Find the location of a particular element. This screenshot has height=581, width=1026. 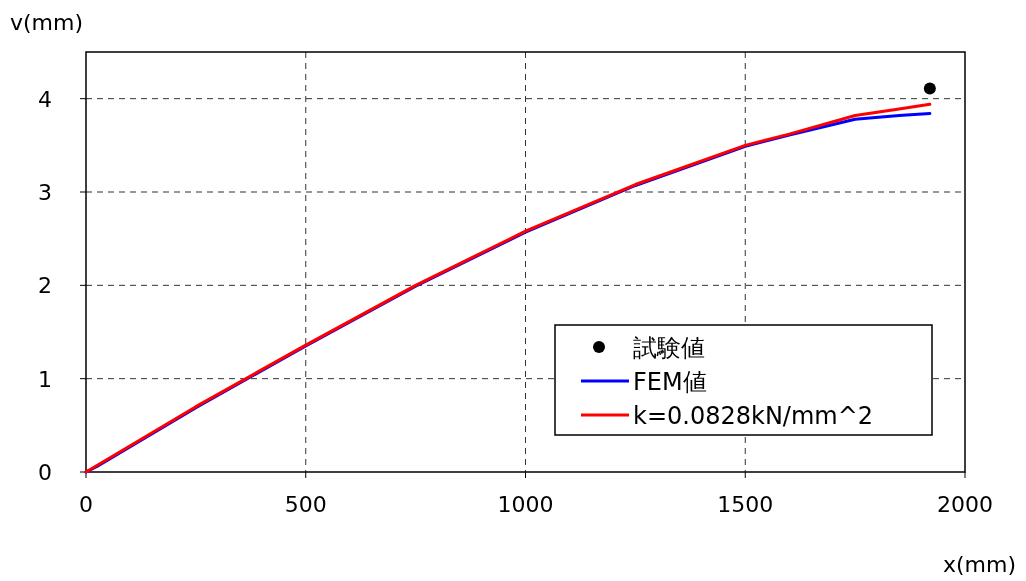

x-tick-label: 1000 is located at coordinates (525, 504).